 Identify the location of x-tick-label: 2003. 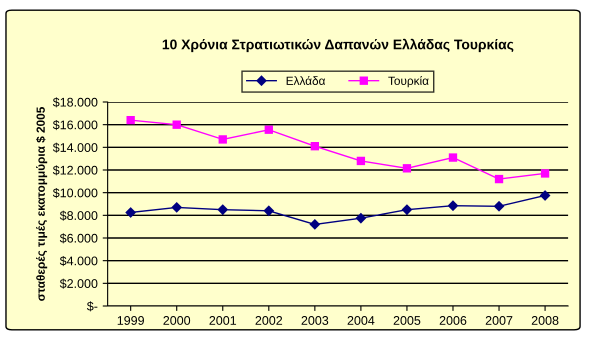
(315, 320).